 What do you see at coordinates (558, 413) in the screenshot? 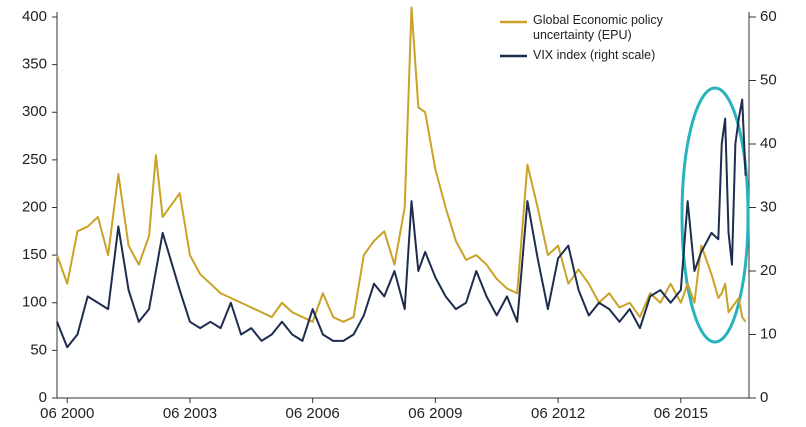
I see `x-tick-label: 06 2012` at bounding box center [558, 413].